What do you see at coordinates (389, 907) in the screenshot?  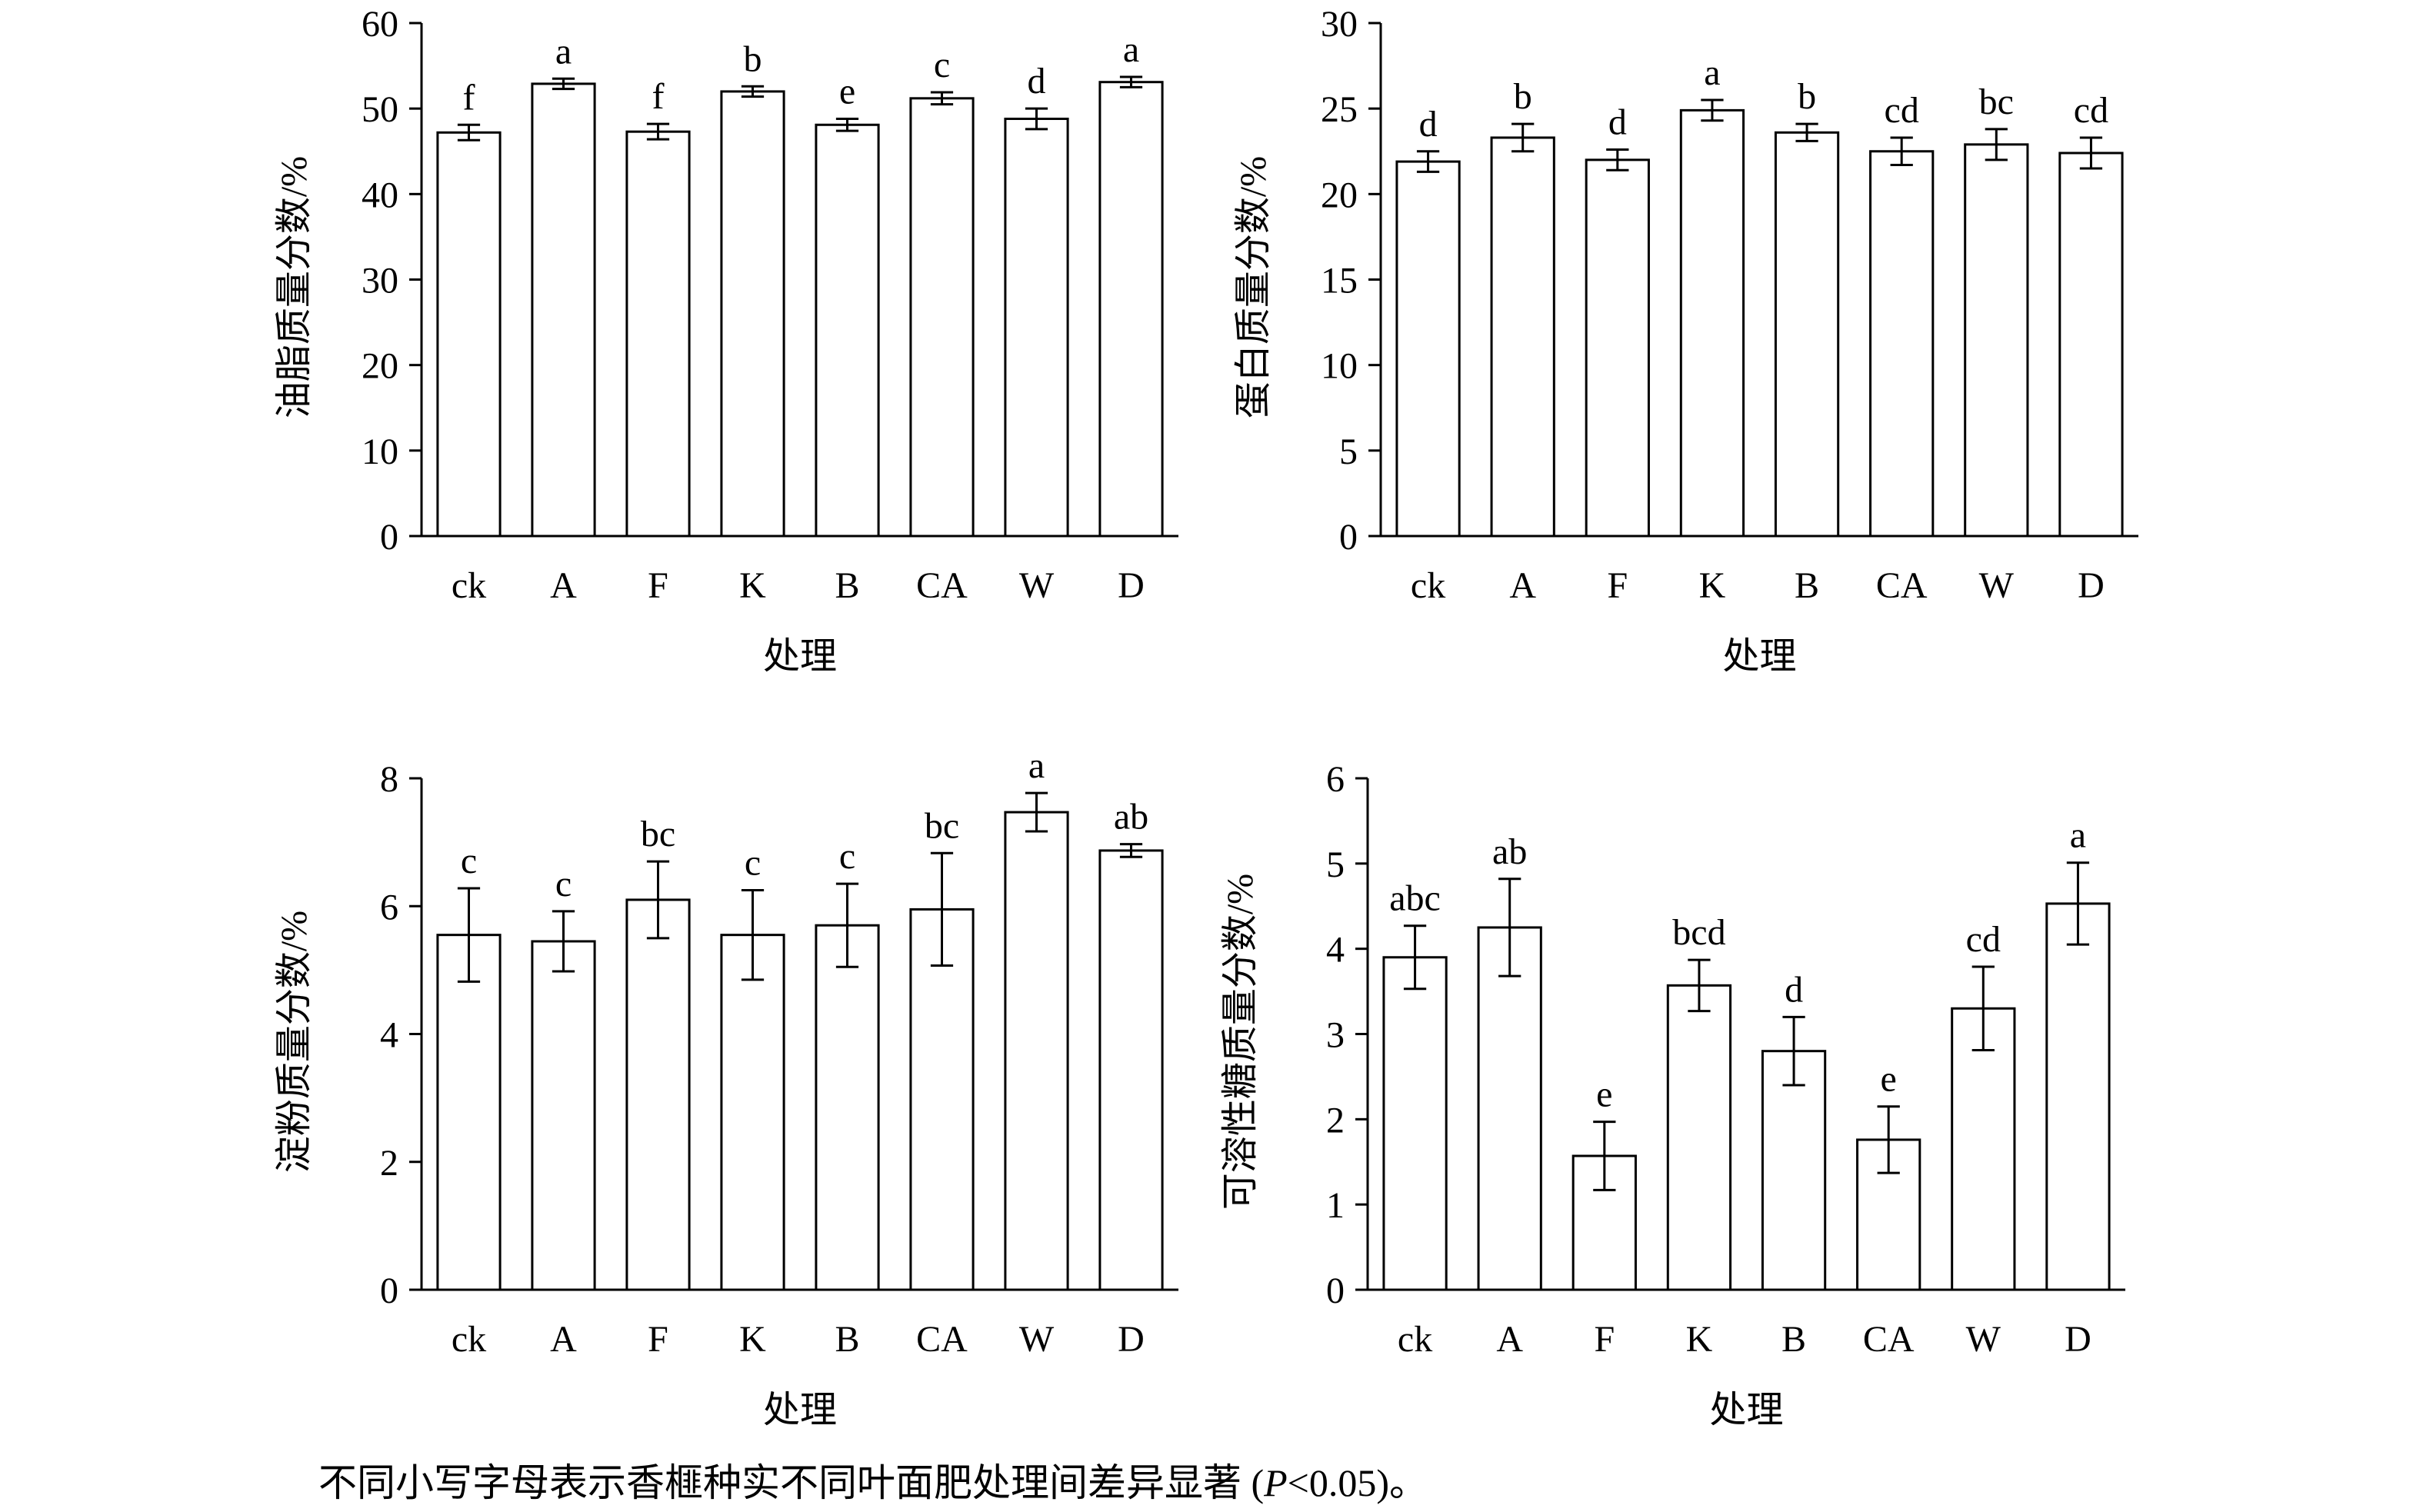 I see `chart3-y-tick-label: 6` at bounding box center [389, 907].